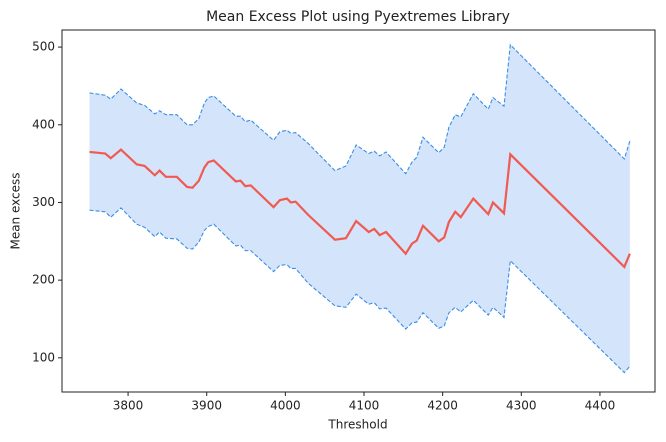 This screenshot has width=666, height=442. I want to click on x-tick-label: 4300, so click(521, 406).